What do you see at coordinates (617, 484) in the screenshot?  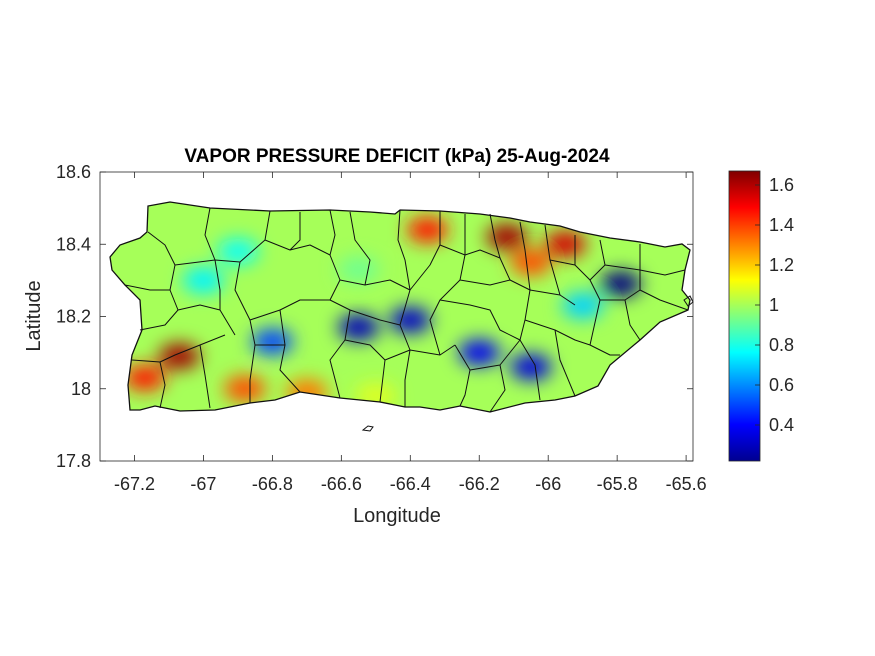 I see `x-tick-label: -65.8` at bounding box center [617, 484].